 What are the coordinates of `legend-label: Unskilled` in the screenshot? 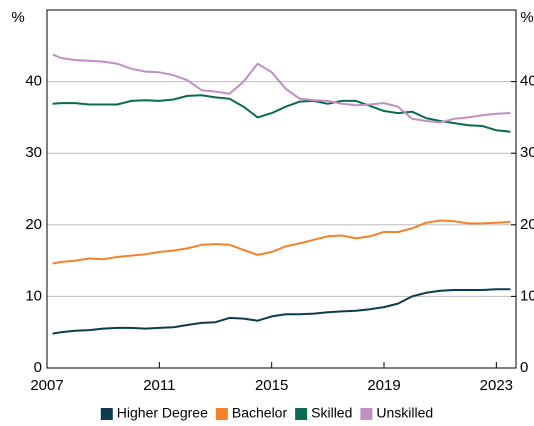 It's located at (404, 413).